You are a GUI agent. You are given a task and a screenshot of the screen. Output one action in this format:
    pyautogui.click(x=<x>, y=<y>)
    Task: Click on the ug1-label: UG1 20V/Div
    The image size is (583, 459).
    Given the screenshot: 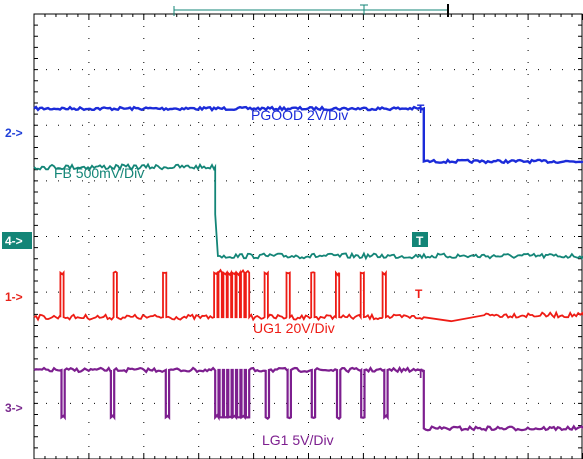 What is the action you would take?
    pyautogui.click(x=294, y=328)
    